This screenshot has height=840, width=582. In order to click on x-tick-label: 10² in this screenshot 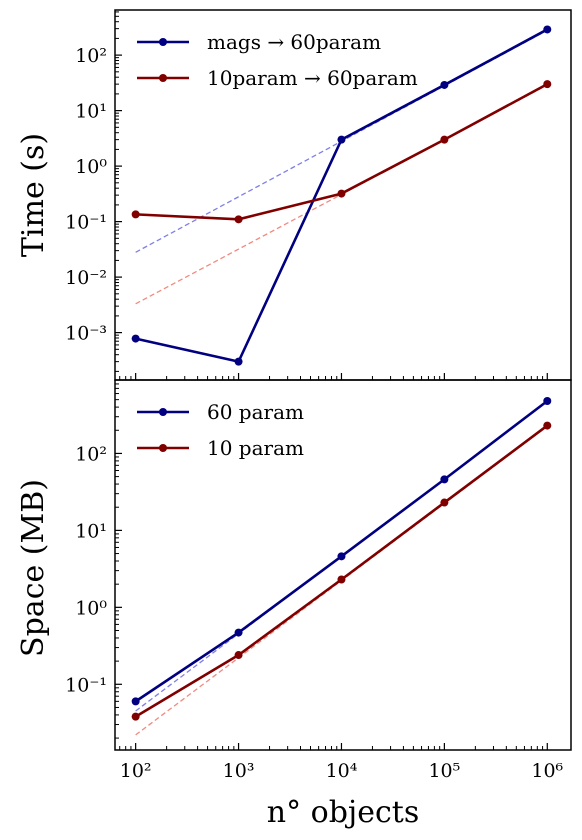, I will do `click(136, 771)`.